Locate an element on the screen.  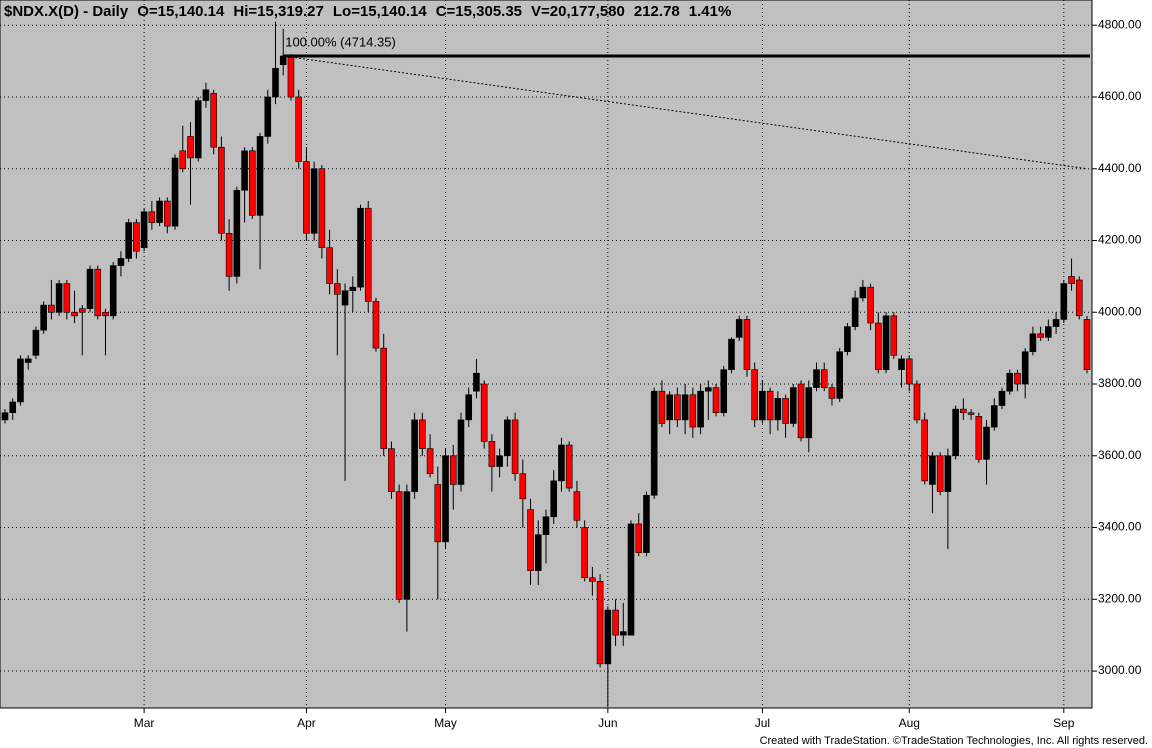
y-tick-label: 3800.00 is located at coordinates (1120, 383).